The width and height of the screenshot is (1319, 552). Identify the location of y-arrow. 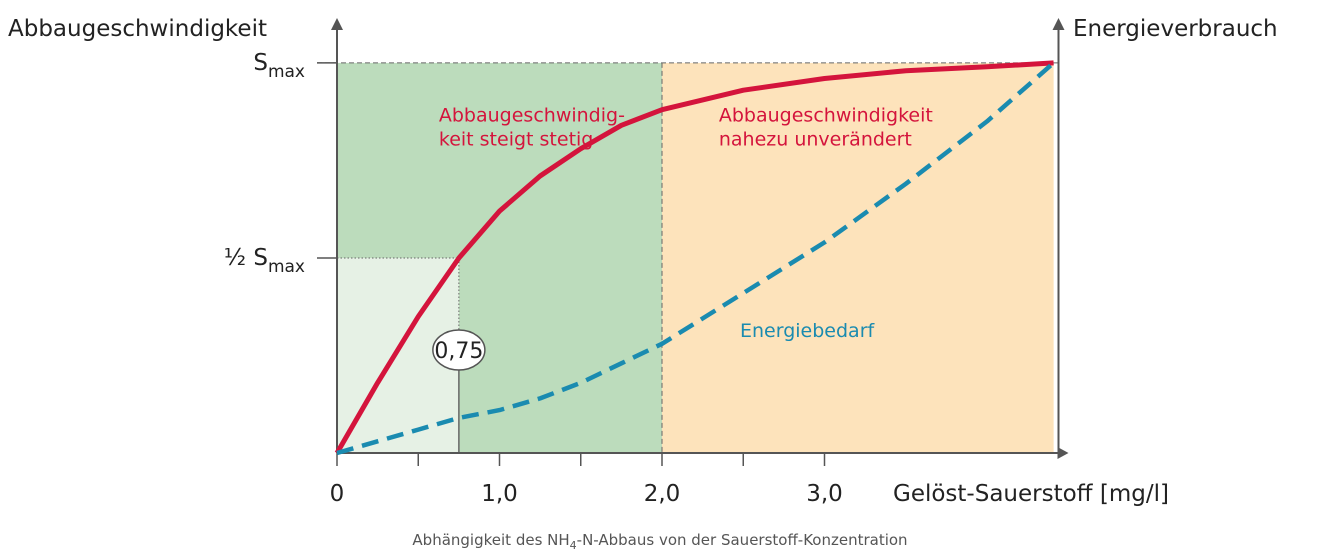
(337, 24).